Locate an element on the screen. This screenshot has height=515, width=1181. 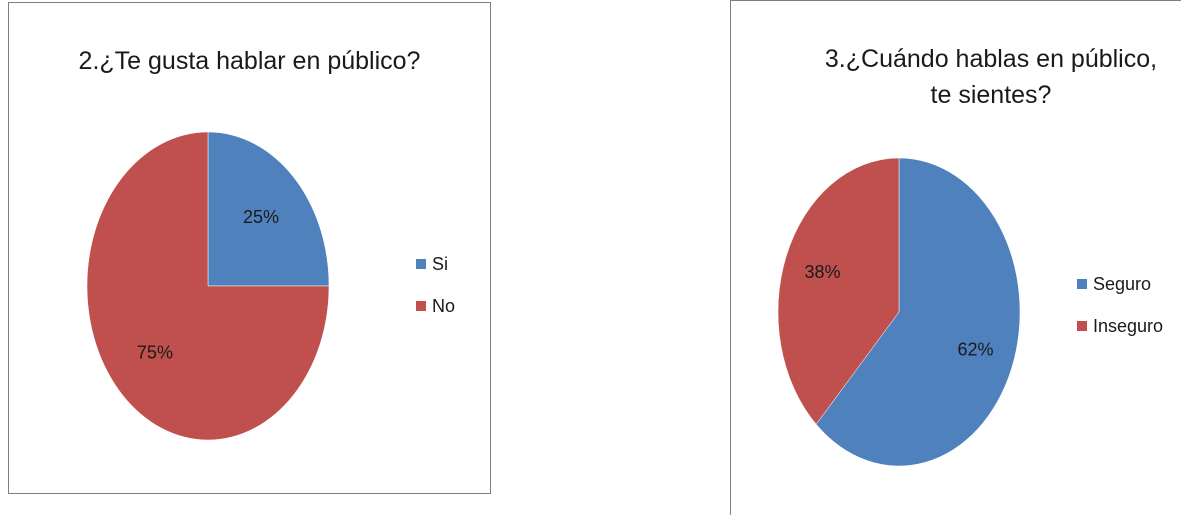
legend-item-si: Si is located at coordinates (435, 264).